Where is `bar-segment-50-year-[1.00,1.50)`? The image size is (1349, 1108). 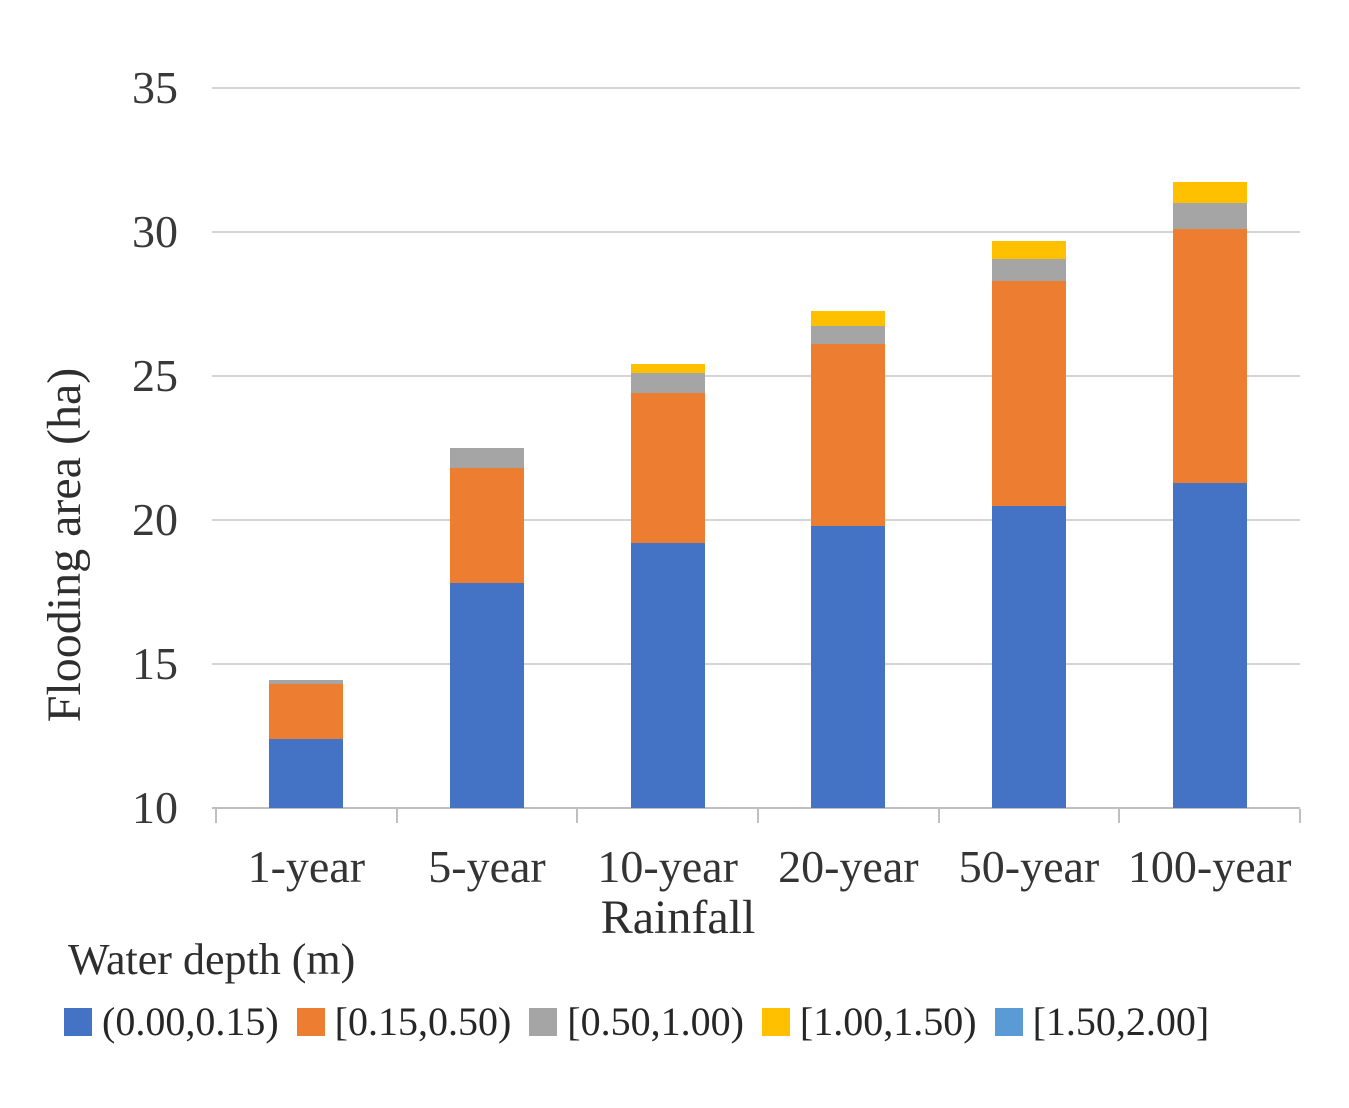
bar-segment-50-year-[1.00,1.50) is located at coordinates (1029, 250).